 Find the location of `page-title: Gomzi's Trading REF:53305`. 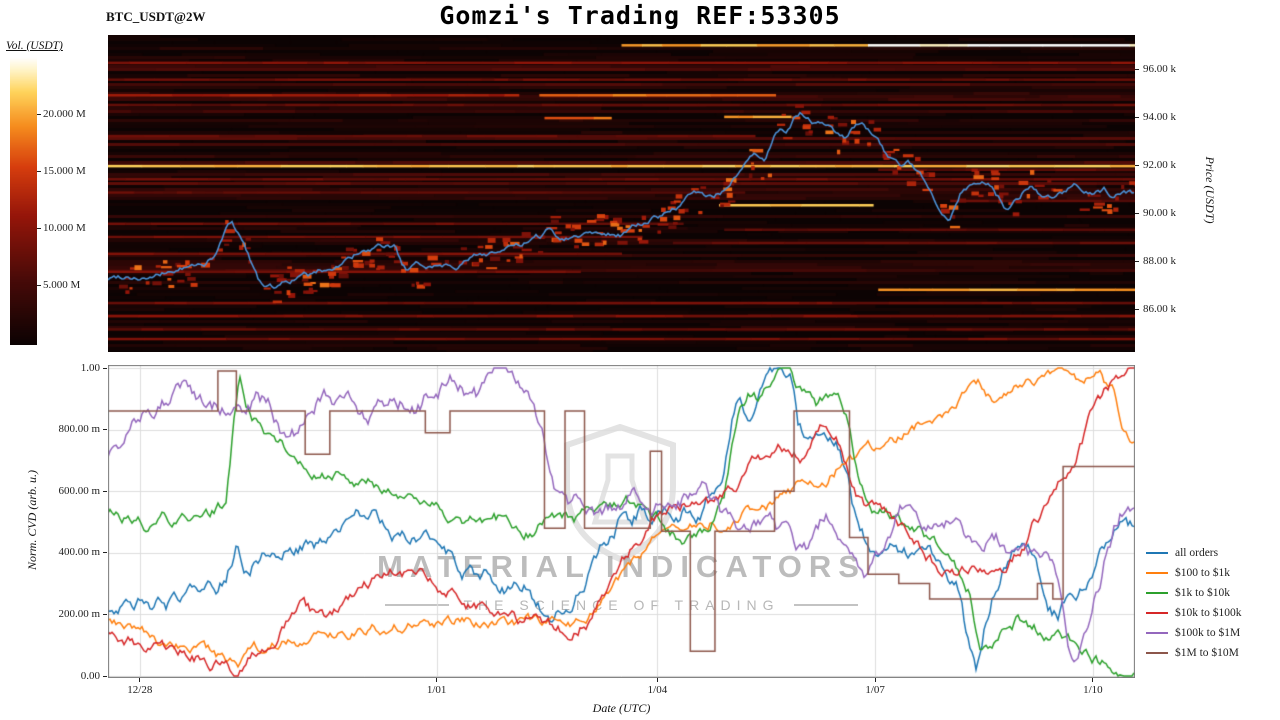

page-title: Gomzi's Trading REF:53305 is located at coordinates (640, 15).